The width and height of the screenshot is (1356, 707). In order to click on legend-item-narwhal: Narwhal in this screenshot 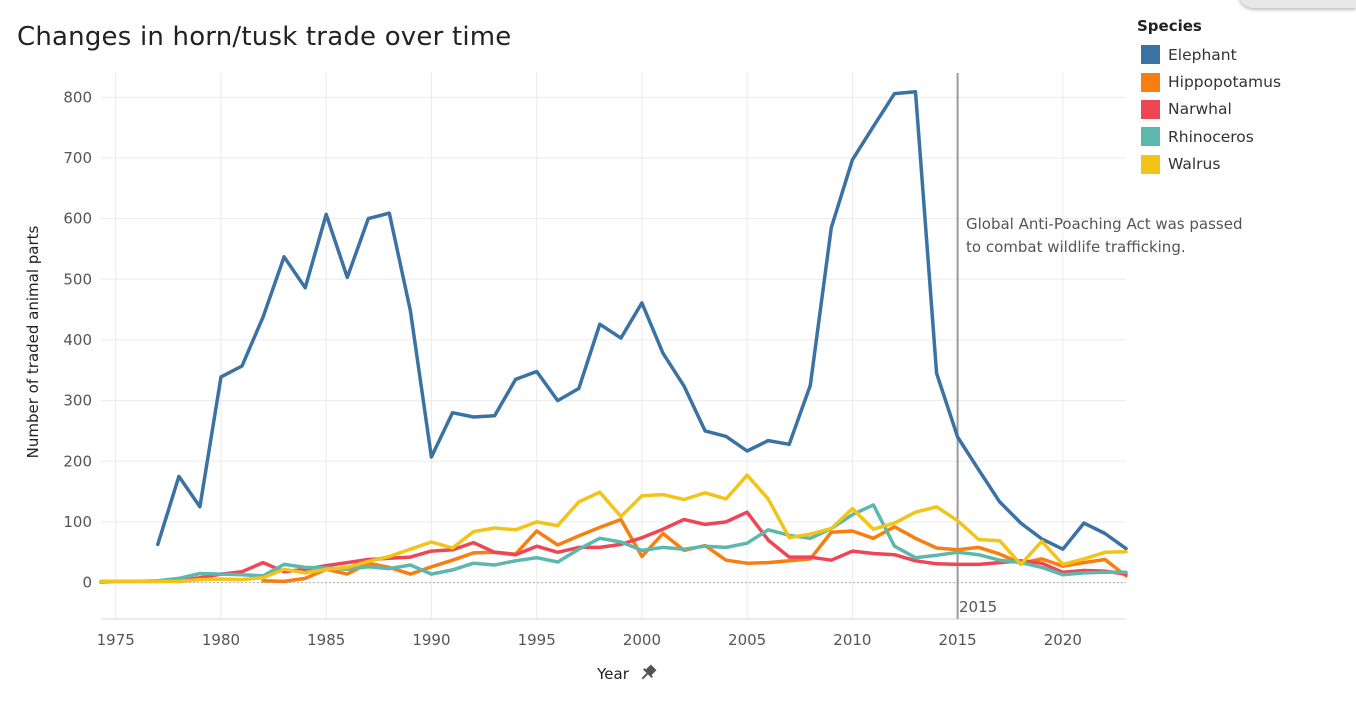, I will do `click(1237, 109)`.